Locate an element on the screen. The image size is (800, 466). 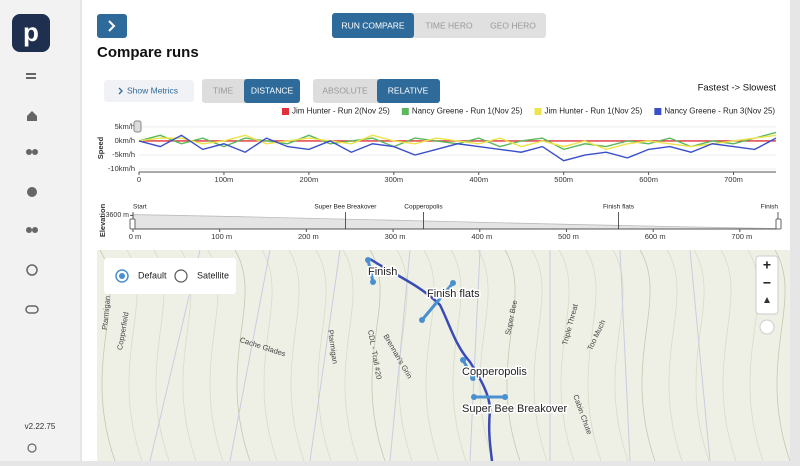
legend-label: Jim Hunter - Run 1(Nov 25) is located at coordinates (594, 111).